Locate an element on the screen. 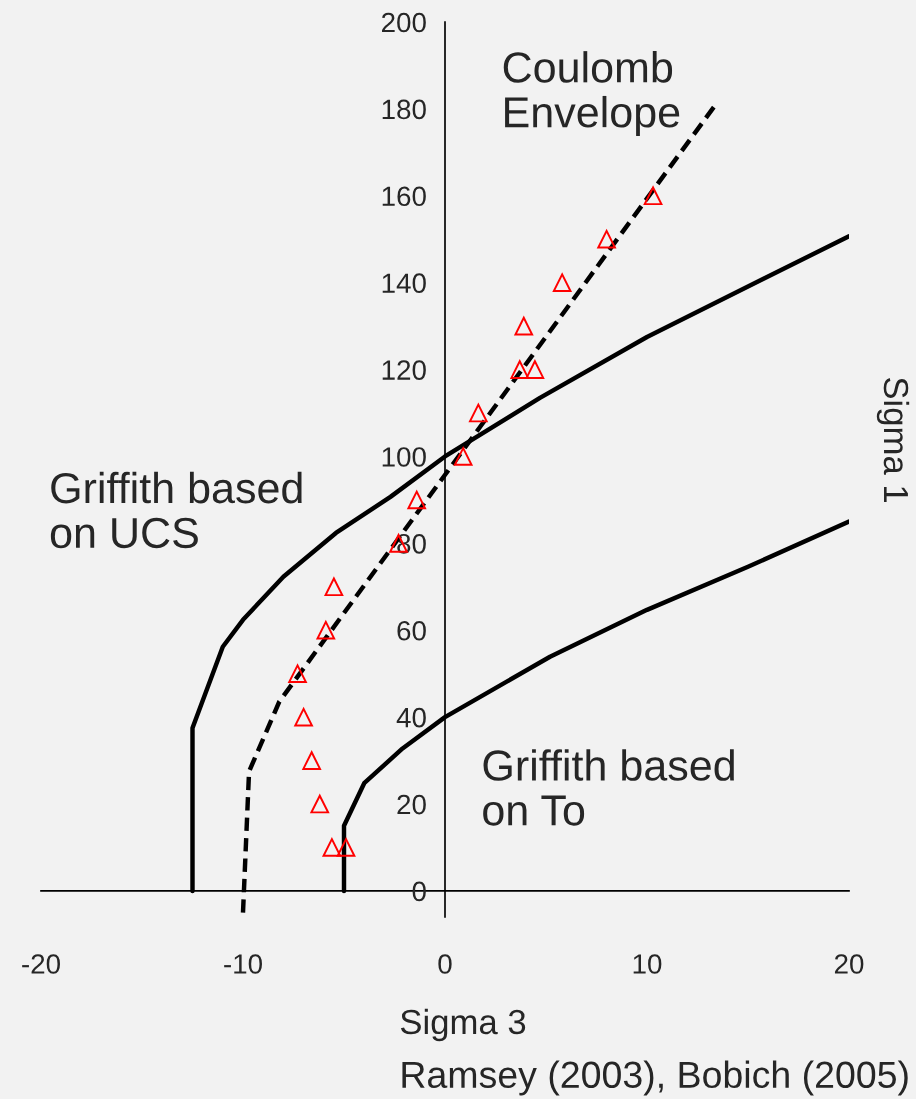 Image resolution: width=916 pixels, height=1099 pixels. series-label: Coulomb Envelope is located at coordinates (591, 94).